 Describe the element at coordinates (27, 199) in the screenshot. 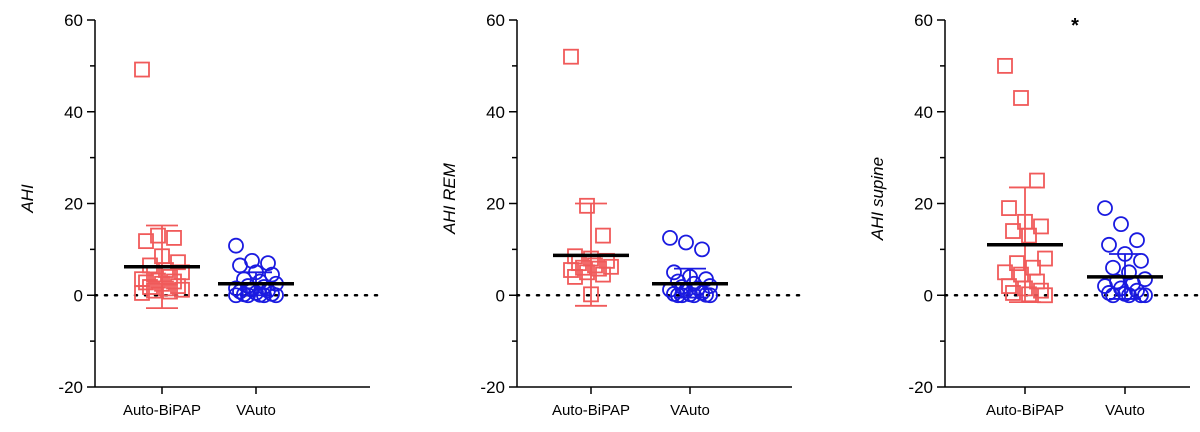

I see `y-axis-label: AHI` at that location.